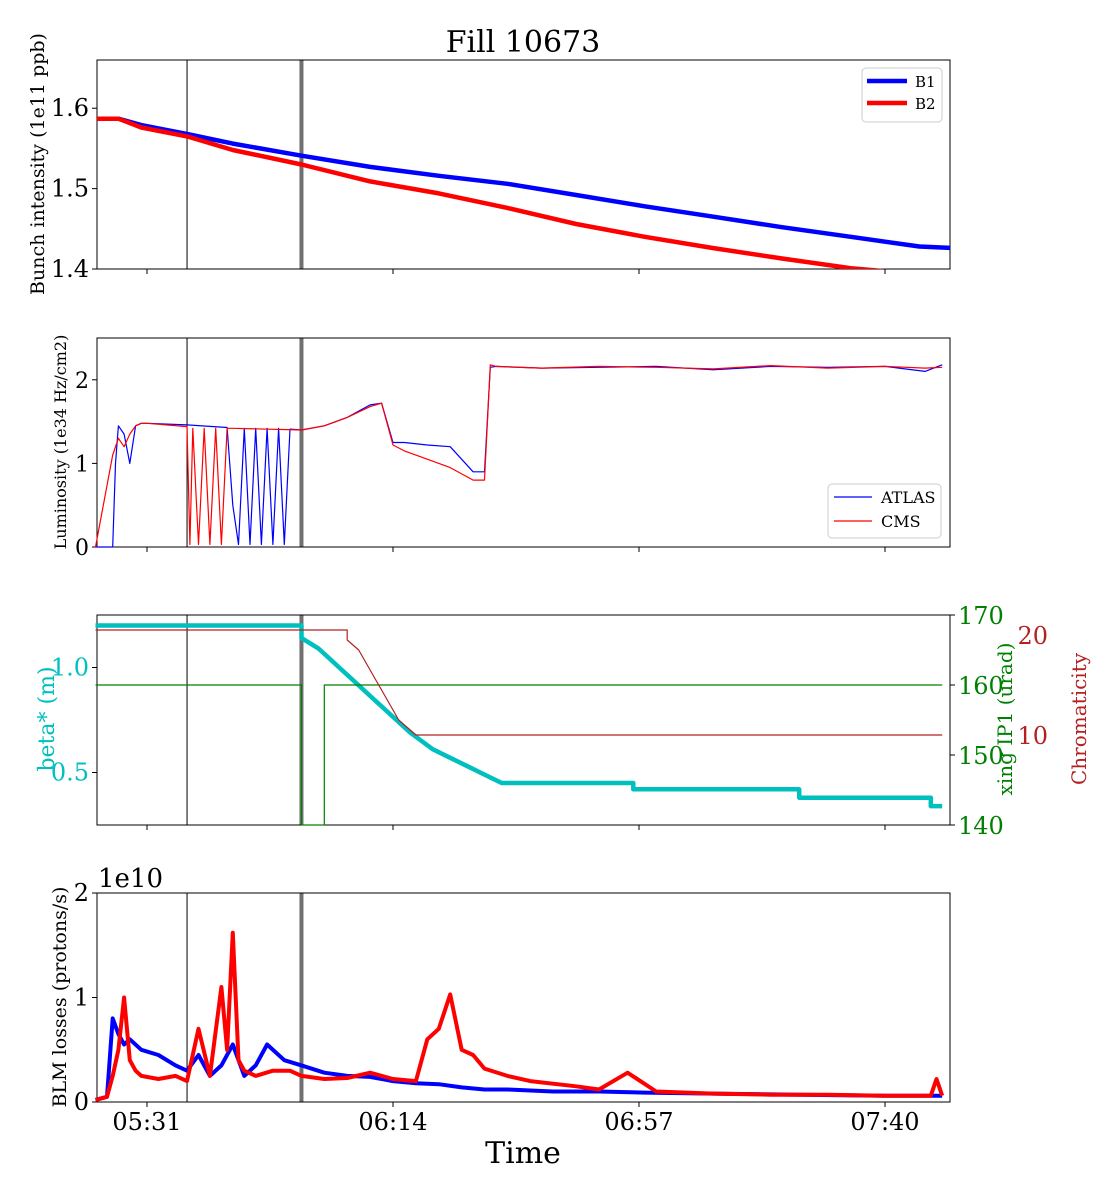  Describe the element at coordinates (523, 42) in the screenshot. I see `figure-title: Fill 10673` at that location.